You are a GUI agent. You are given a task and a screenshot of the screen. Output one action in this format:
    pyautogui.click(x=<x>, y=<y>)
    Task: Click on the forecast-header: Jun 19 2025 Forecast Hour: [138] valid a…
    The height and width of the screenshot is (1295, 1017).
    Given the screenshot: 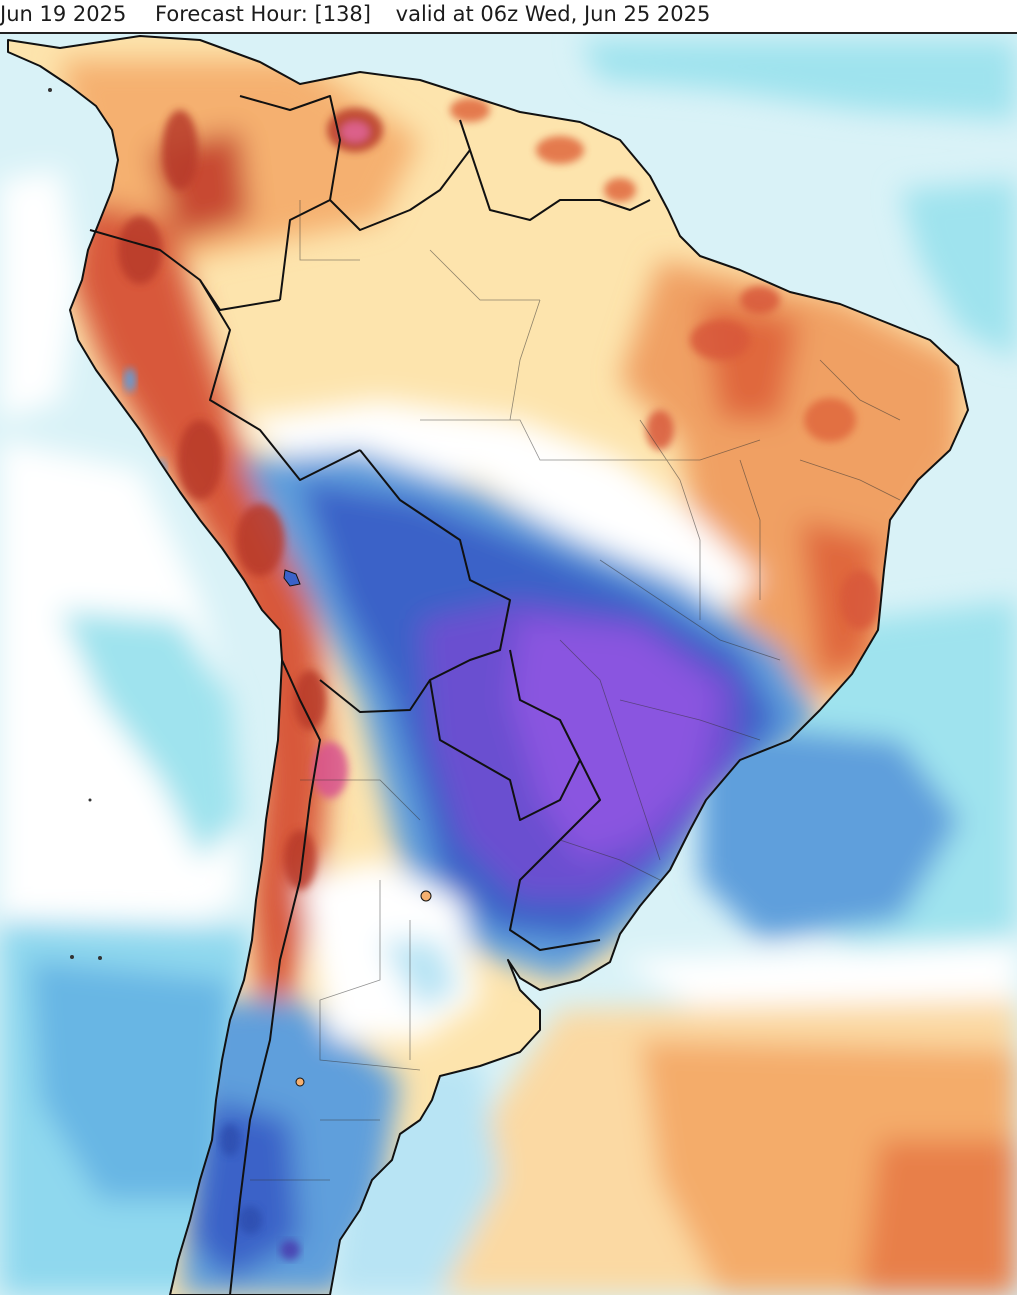 What is the action you would take?
    pyautogui.click(x=508, y=17)
    